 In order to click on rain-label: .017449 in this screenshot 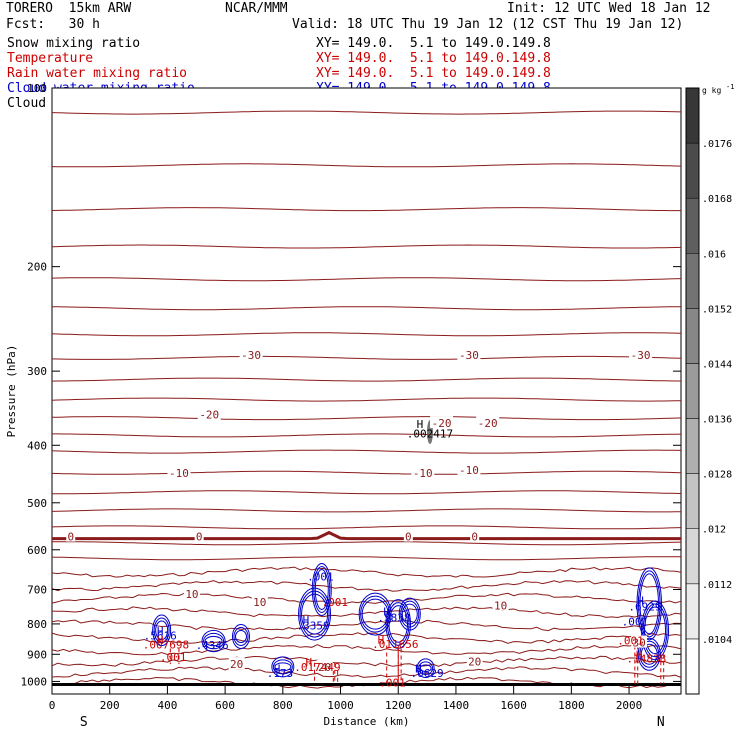, I will do `click(317, 667)`.